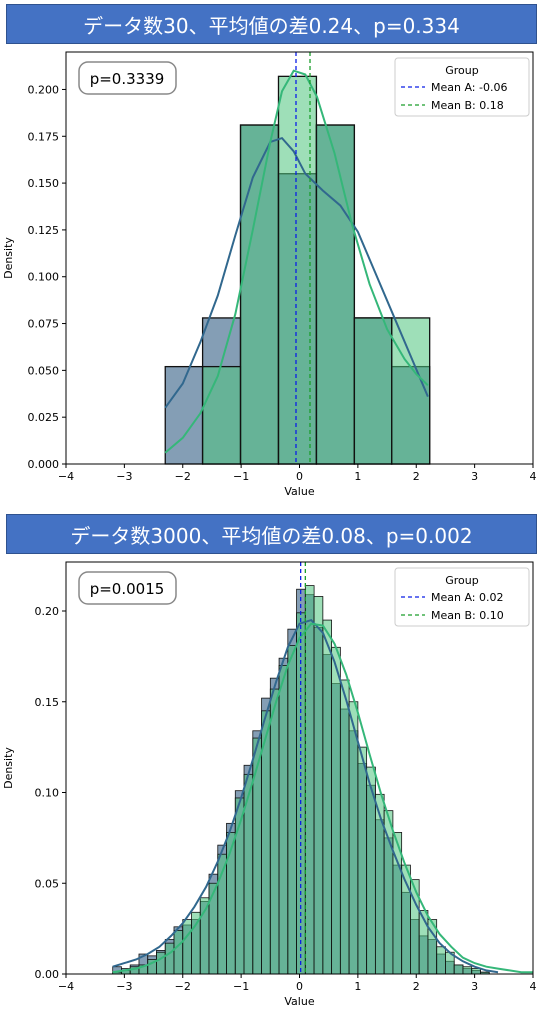 The width and height of the screenshot is (543, 1024). What do you see at coordinates (47, 611) in the screenshot?
I see `y-tick-label: 0.20` at bounding box center [47, 611].